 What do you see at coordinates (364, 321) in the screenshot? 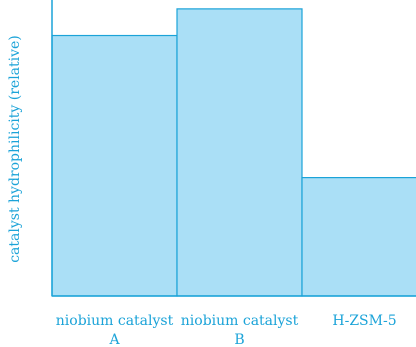
I see `x-tick-label-2-line-0: H-ZSM-5` at bounding box center [364, 321].